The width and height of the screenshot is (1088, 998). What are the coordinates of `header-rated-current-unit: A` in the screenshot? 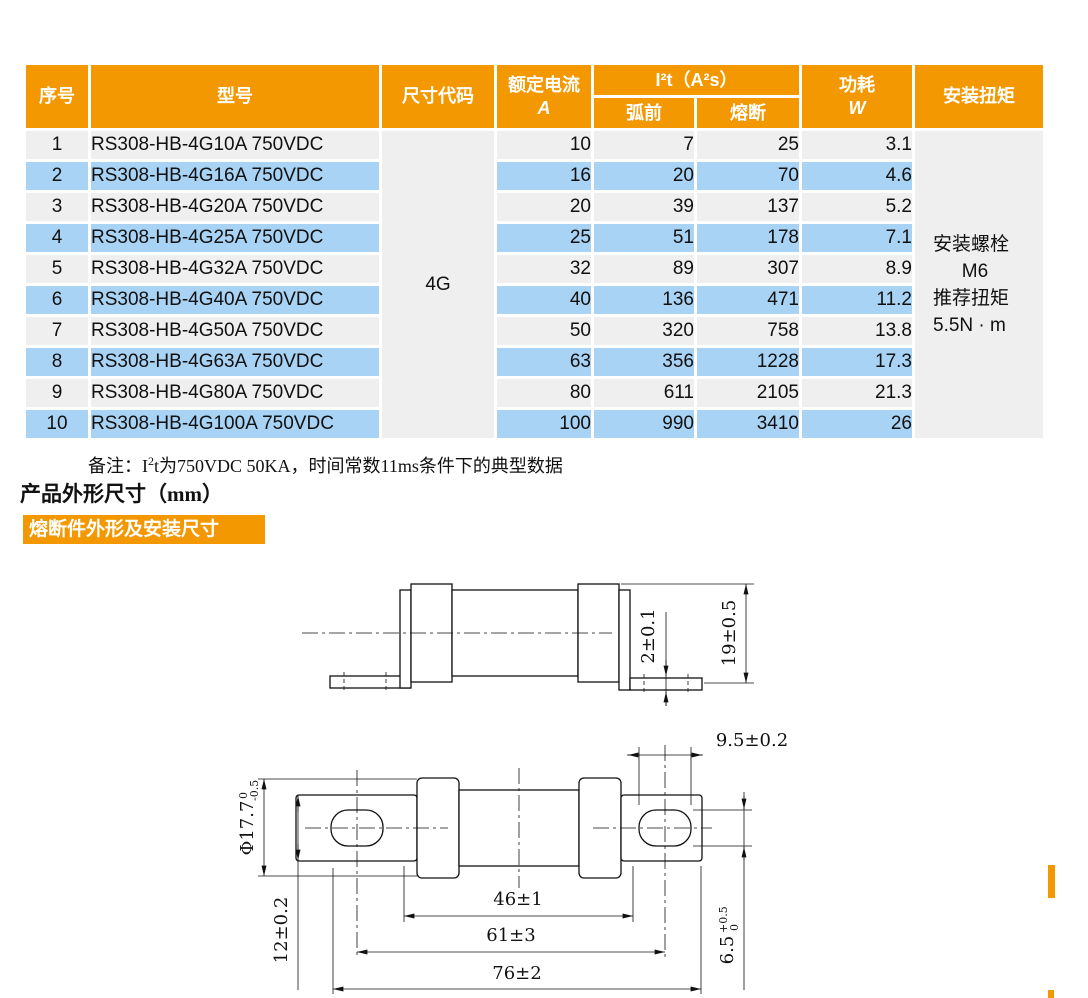 It's located at (544, 107).